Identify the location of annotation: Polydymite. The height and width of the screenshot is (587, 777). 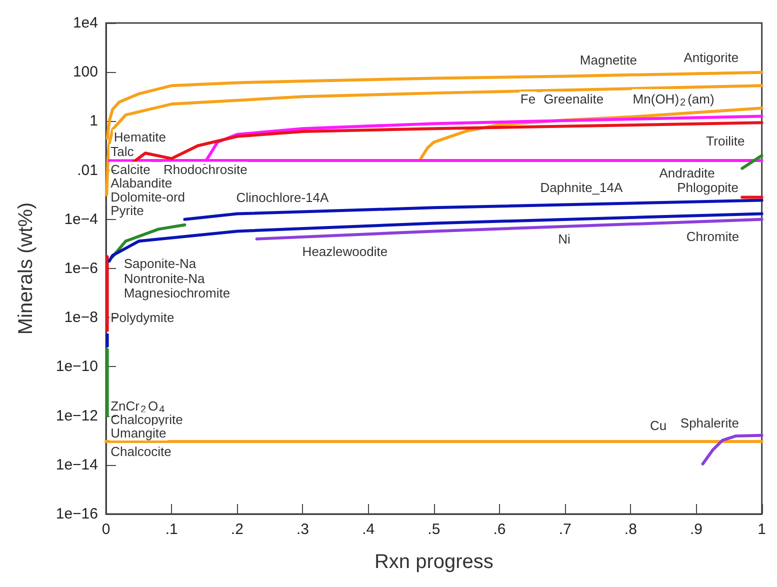
(142, 318).